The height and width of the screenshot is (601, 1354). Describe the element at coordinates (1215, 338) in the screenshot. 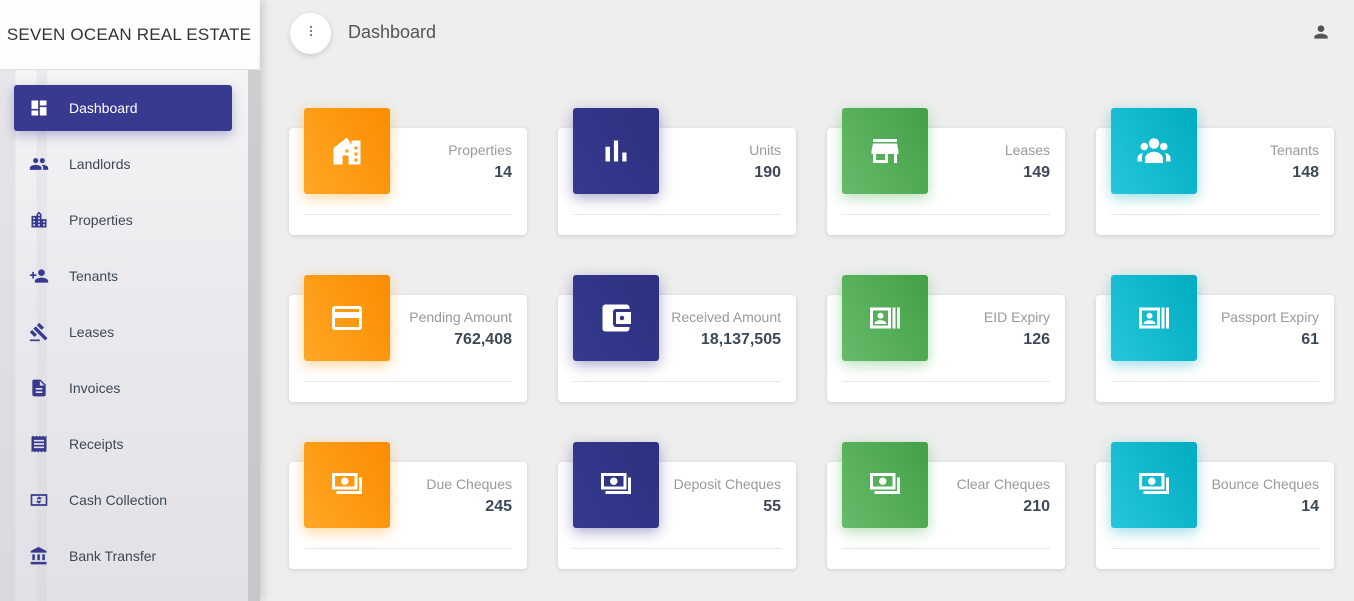

I see `stat-card-passport-expiry: Passport Expiry 61` at that location.